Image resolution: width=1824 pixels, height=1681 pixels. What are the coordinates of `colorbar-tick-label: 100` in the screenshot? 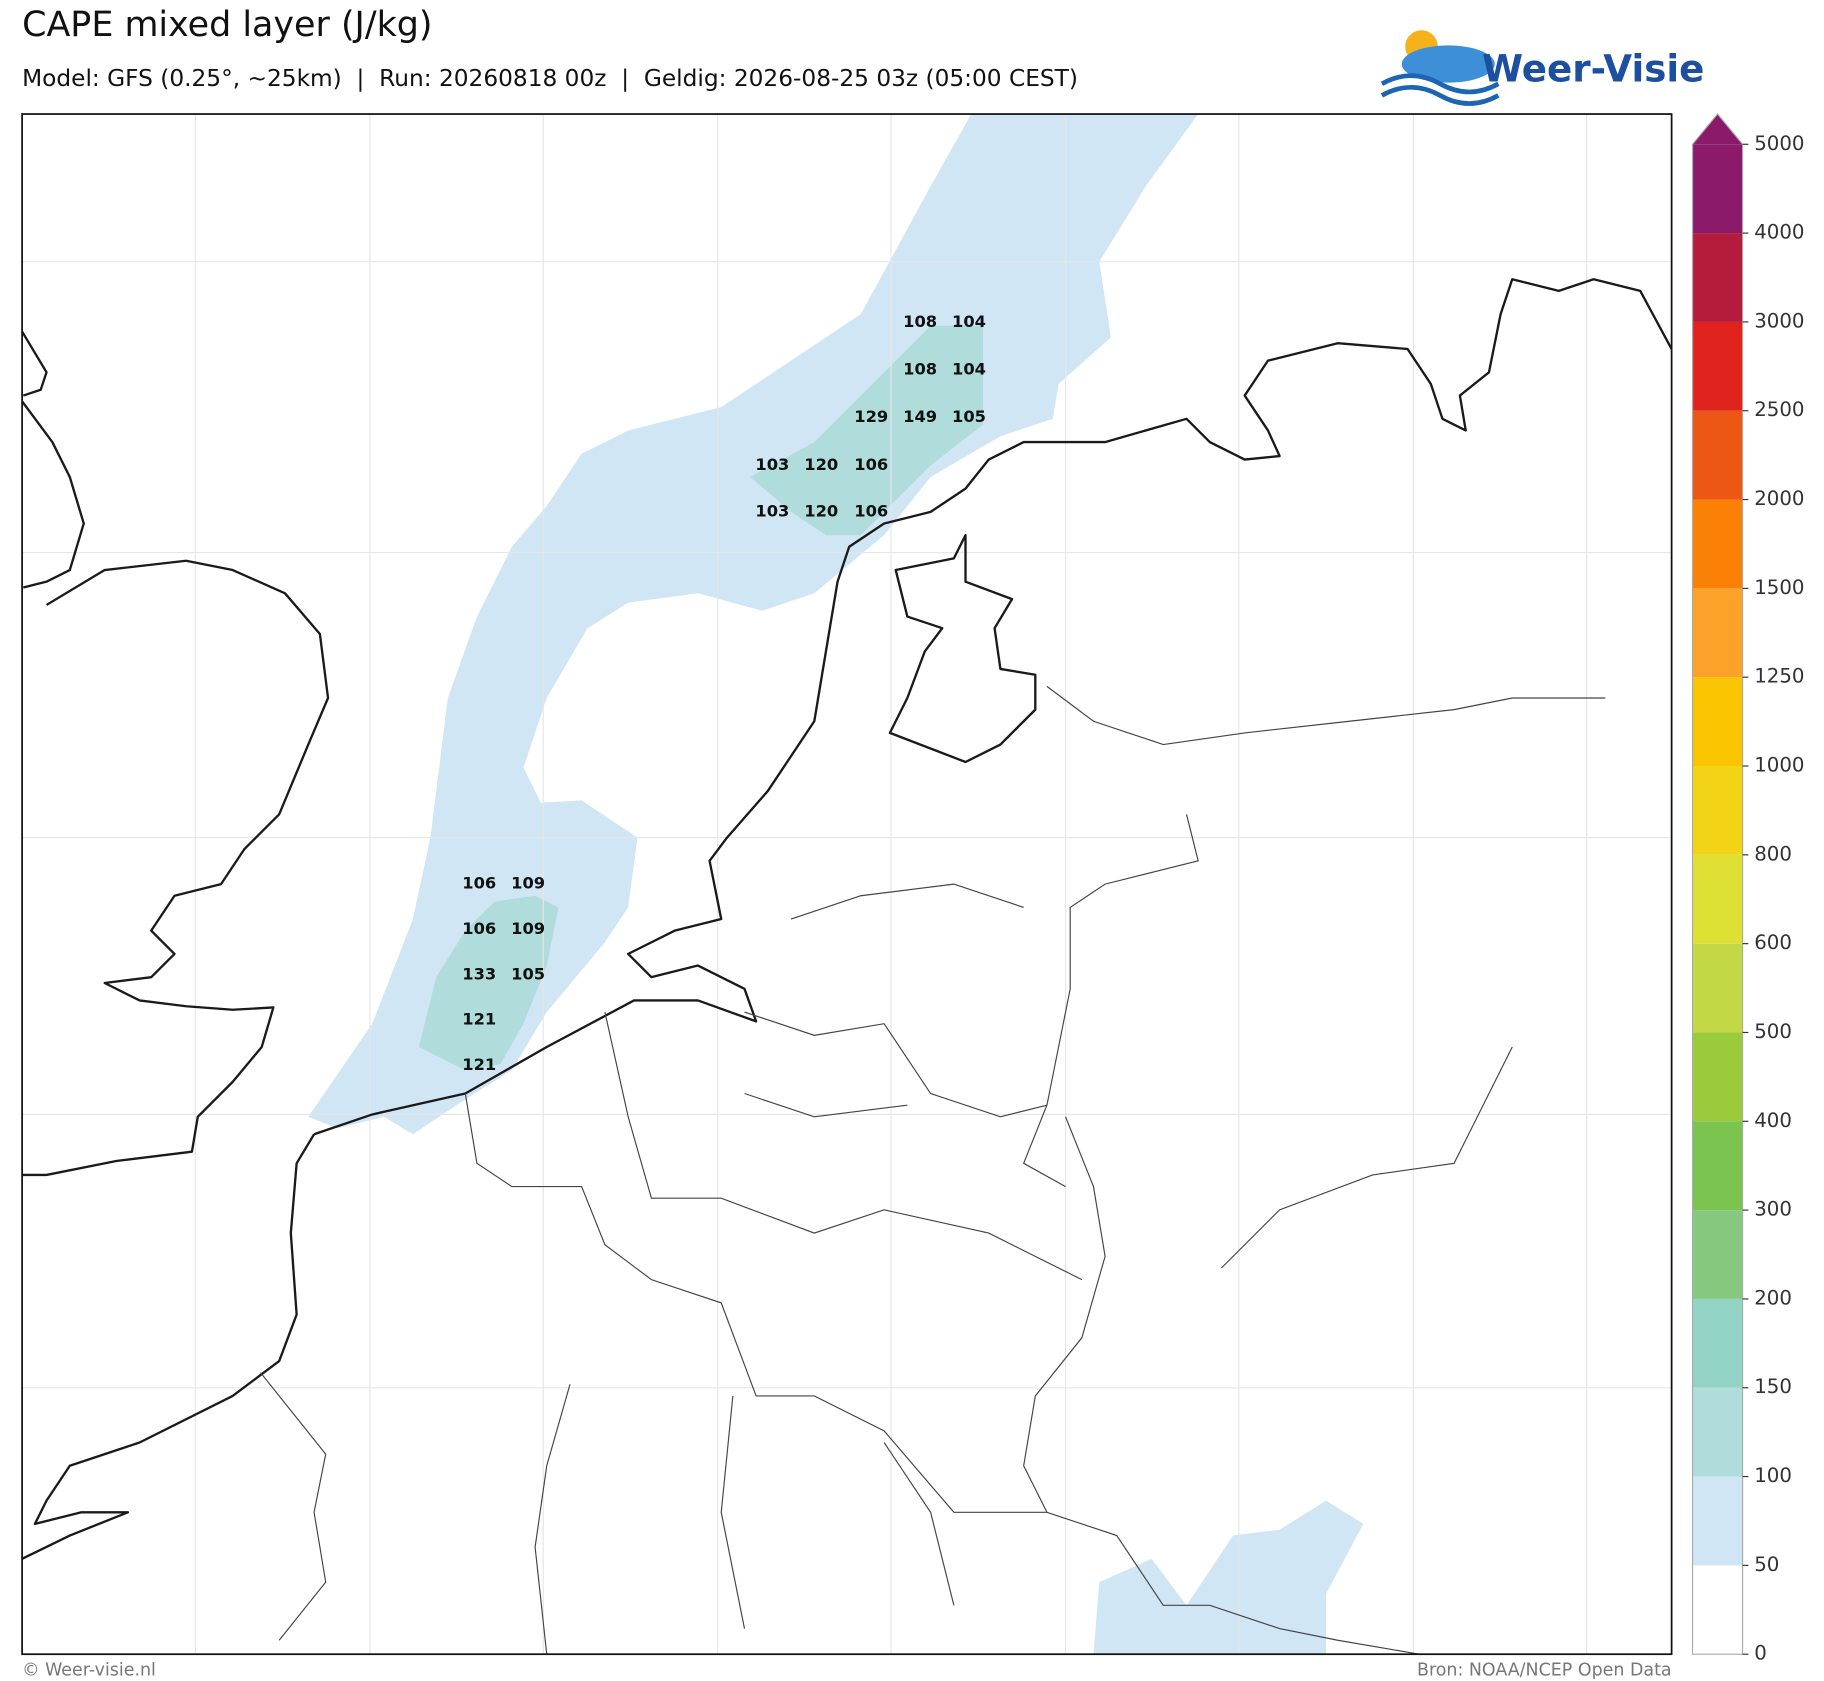 It's located at (1773, 1475).